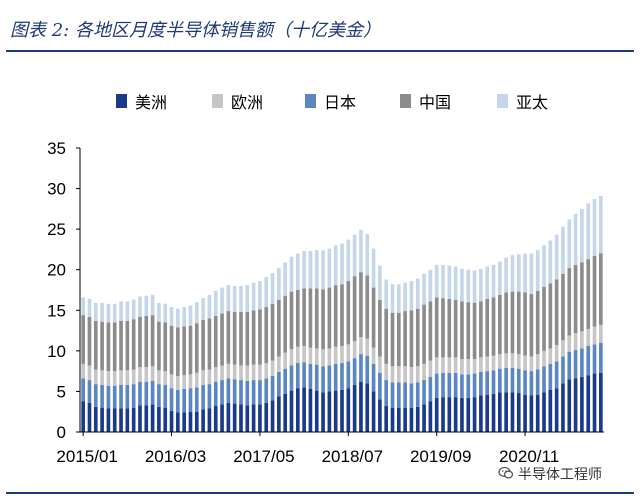 The height and width of the screenshot is (500, 640). Describe the element at coordinates (56, 148) in the screenshot. I see `y-tick-label: 35` at that location.